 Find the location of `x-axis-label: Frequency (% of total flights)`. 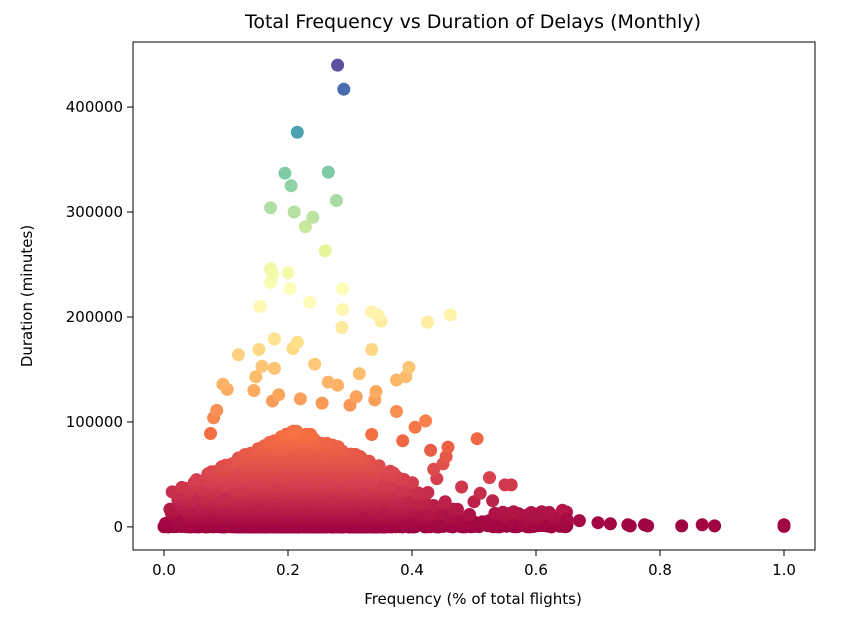

x-axis-label: Frequency (% of total flights) is located at coordinates (473, 599).